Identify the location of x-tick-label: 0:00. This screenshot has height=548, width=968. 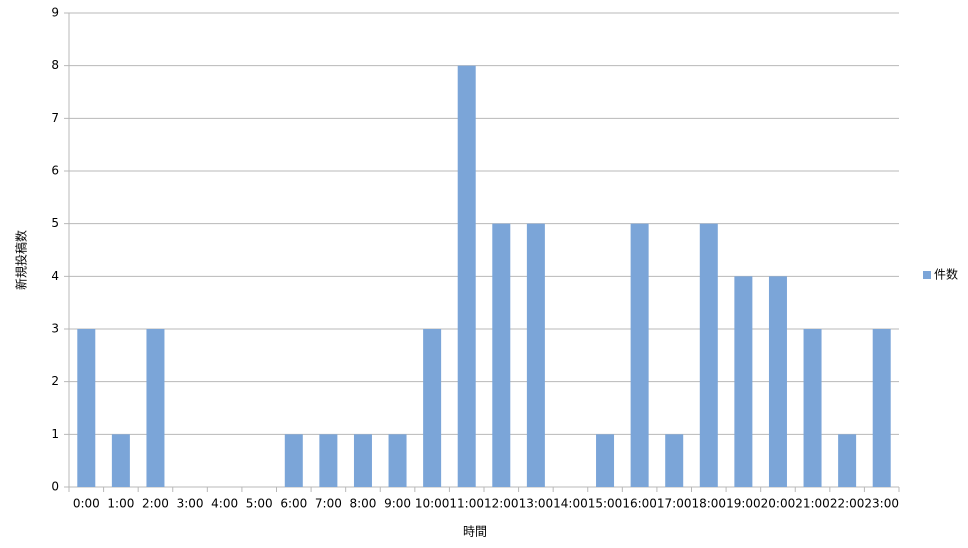
(86, 504).